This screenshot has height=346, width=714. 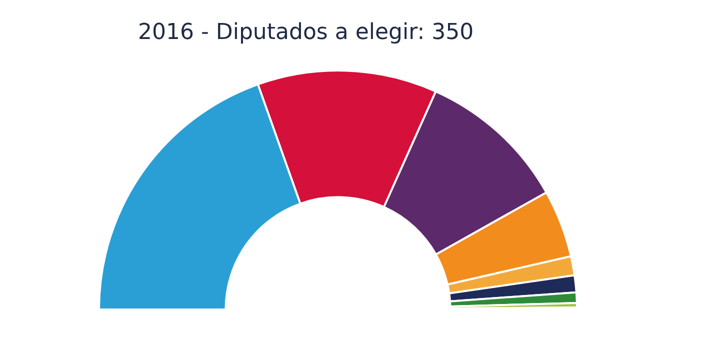 What do you see at coordinates (306, 33) in the screenshot?
I see `chart-title: 2016 - Diputados a elegir: 350` at bounding box center [306, 33].